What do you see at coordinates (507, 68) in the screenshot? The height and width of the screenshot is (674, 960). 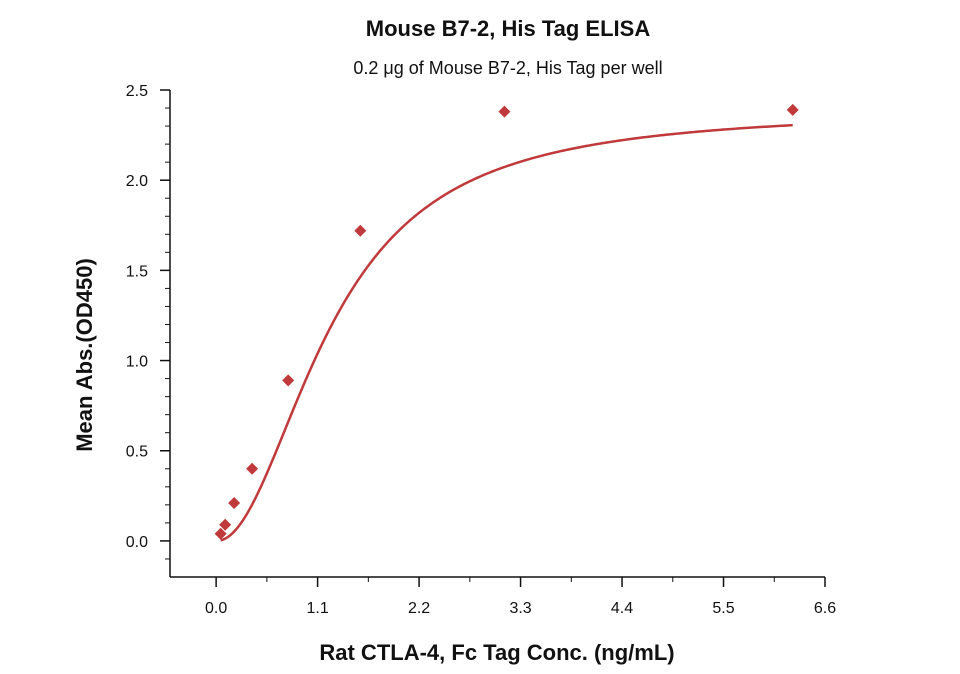 I see `chart-subtitle: 0.2 μg of Mouse B7-2, His Tag per well` at bounding box center [507, 68].